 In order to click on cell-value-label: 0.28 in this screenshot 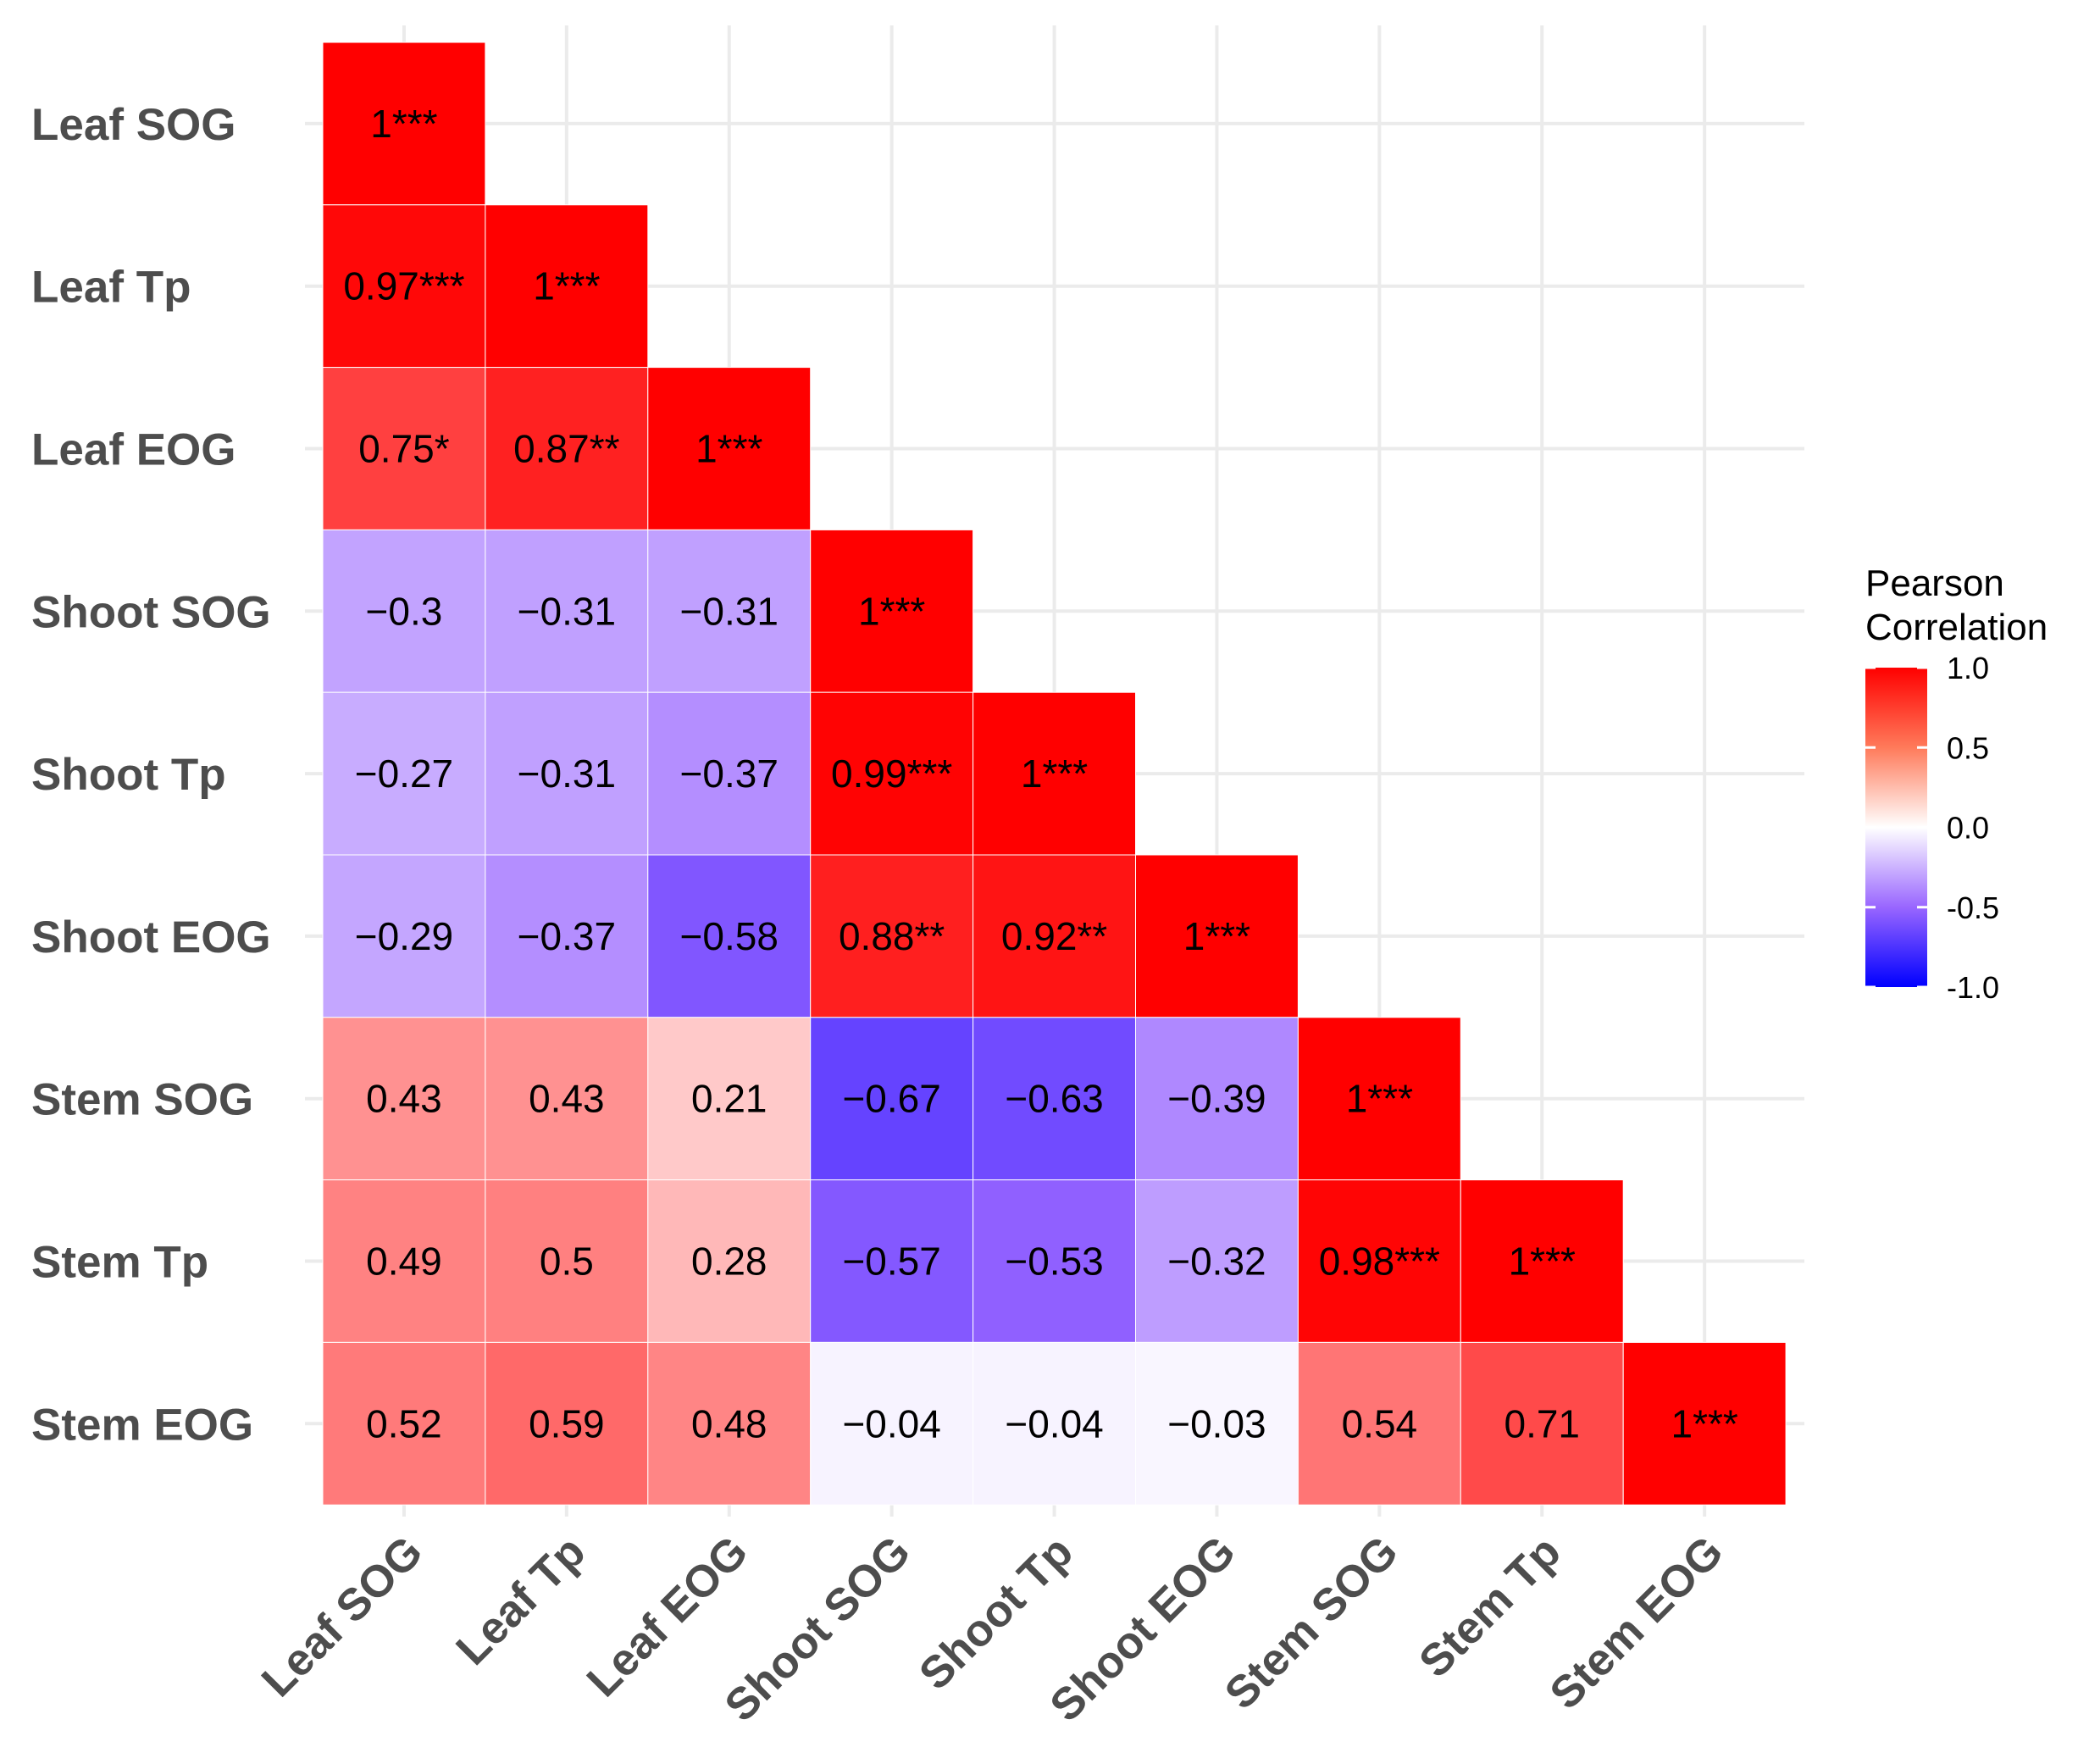, I will do `click(729, 1262)`.